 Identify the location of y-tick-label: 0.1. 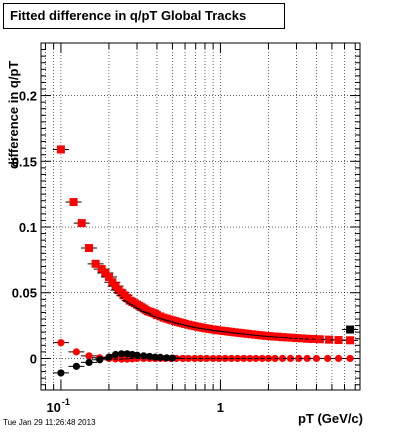
(28, 227).